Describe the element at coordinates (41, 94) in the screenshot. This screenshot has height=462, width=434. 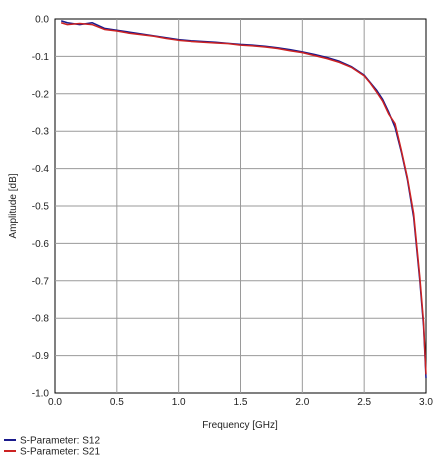
I see `y-tick-label: -0.2` at that location.